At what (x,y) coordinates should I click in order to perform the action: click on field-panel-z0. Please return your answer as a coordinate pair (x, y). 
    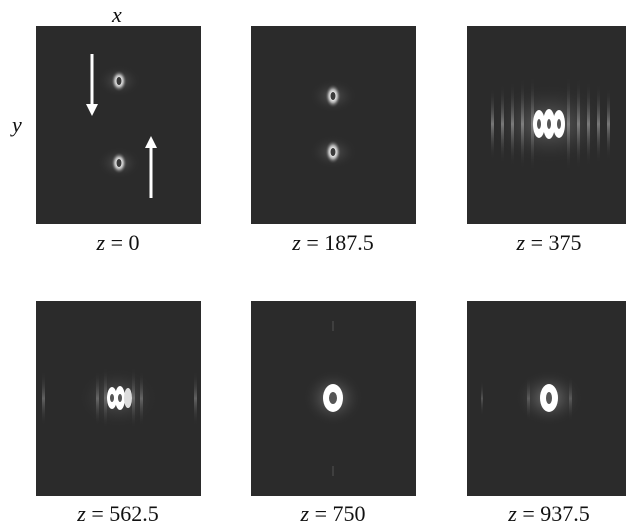
    Looking at the image, I should click on (118, 125).